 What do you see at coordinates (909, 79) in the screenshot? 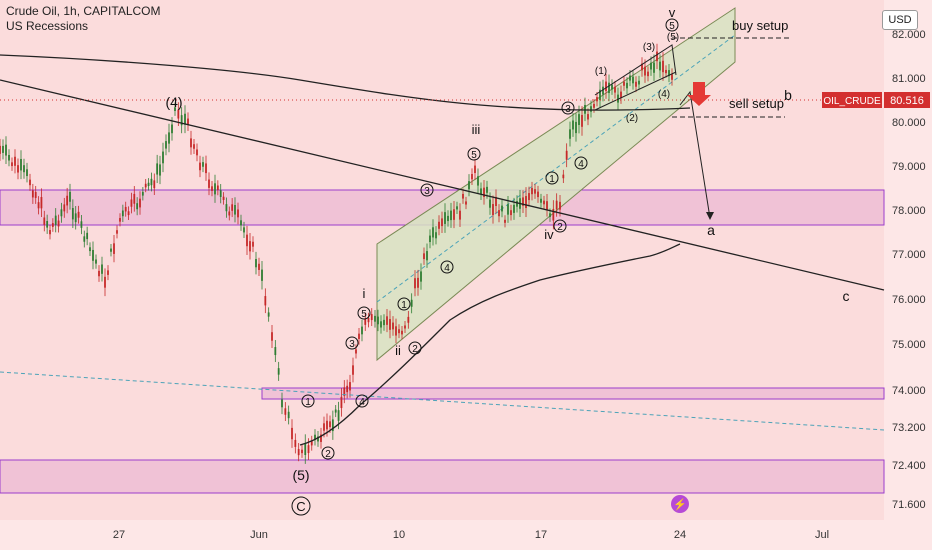
I see `y-tick: 81.000` at bounding box center [909, 79].